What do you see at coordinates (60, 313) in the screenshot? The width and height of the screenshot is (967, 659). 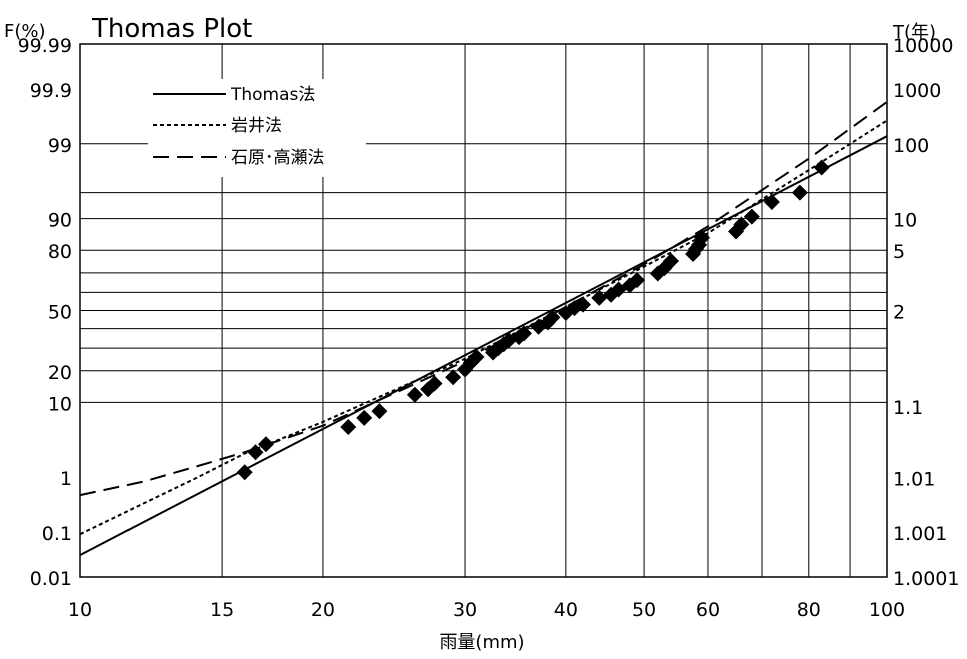 I see `left-tick-label: 50` at bounding box center [60, 313].